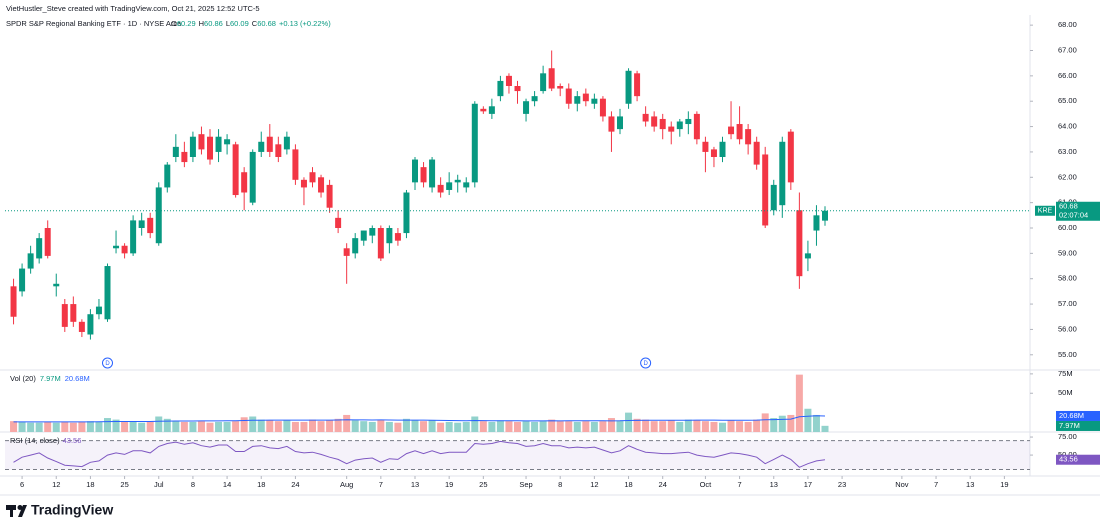  I want to click on x-tick-label: 19, so click(1004, 484).